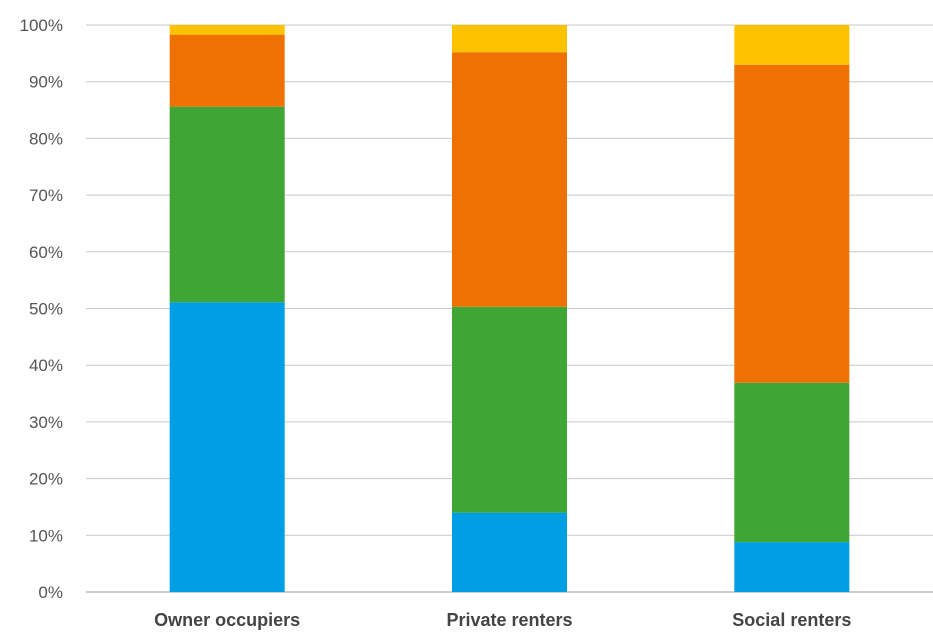 This screenshot has height=637, width=933. What do you see at coordinates (46, 309) in the screenshot?
I see `y-tick-label: 50%` at bounding box center [46, 309].